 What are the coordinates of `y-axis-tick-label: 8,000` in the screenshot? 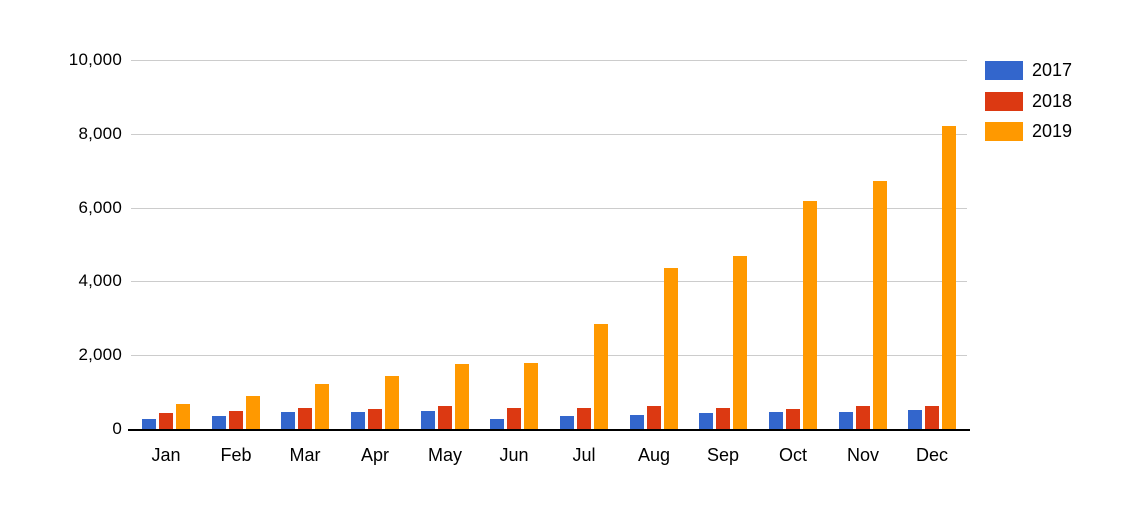 It's located at (100, 133).